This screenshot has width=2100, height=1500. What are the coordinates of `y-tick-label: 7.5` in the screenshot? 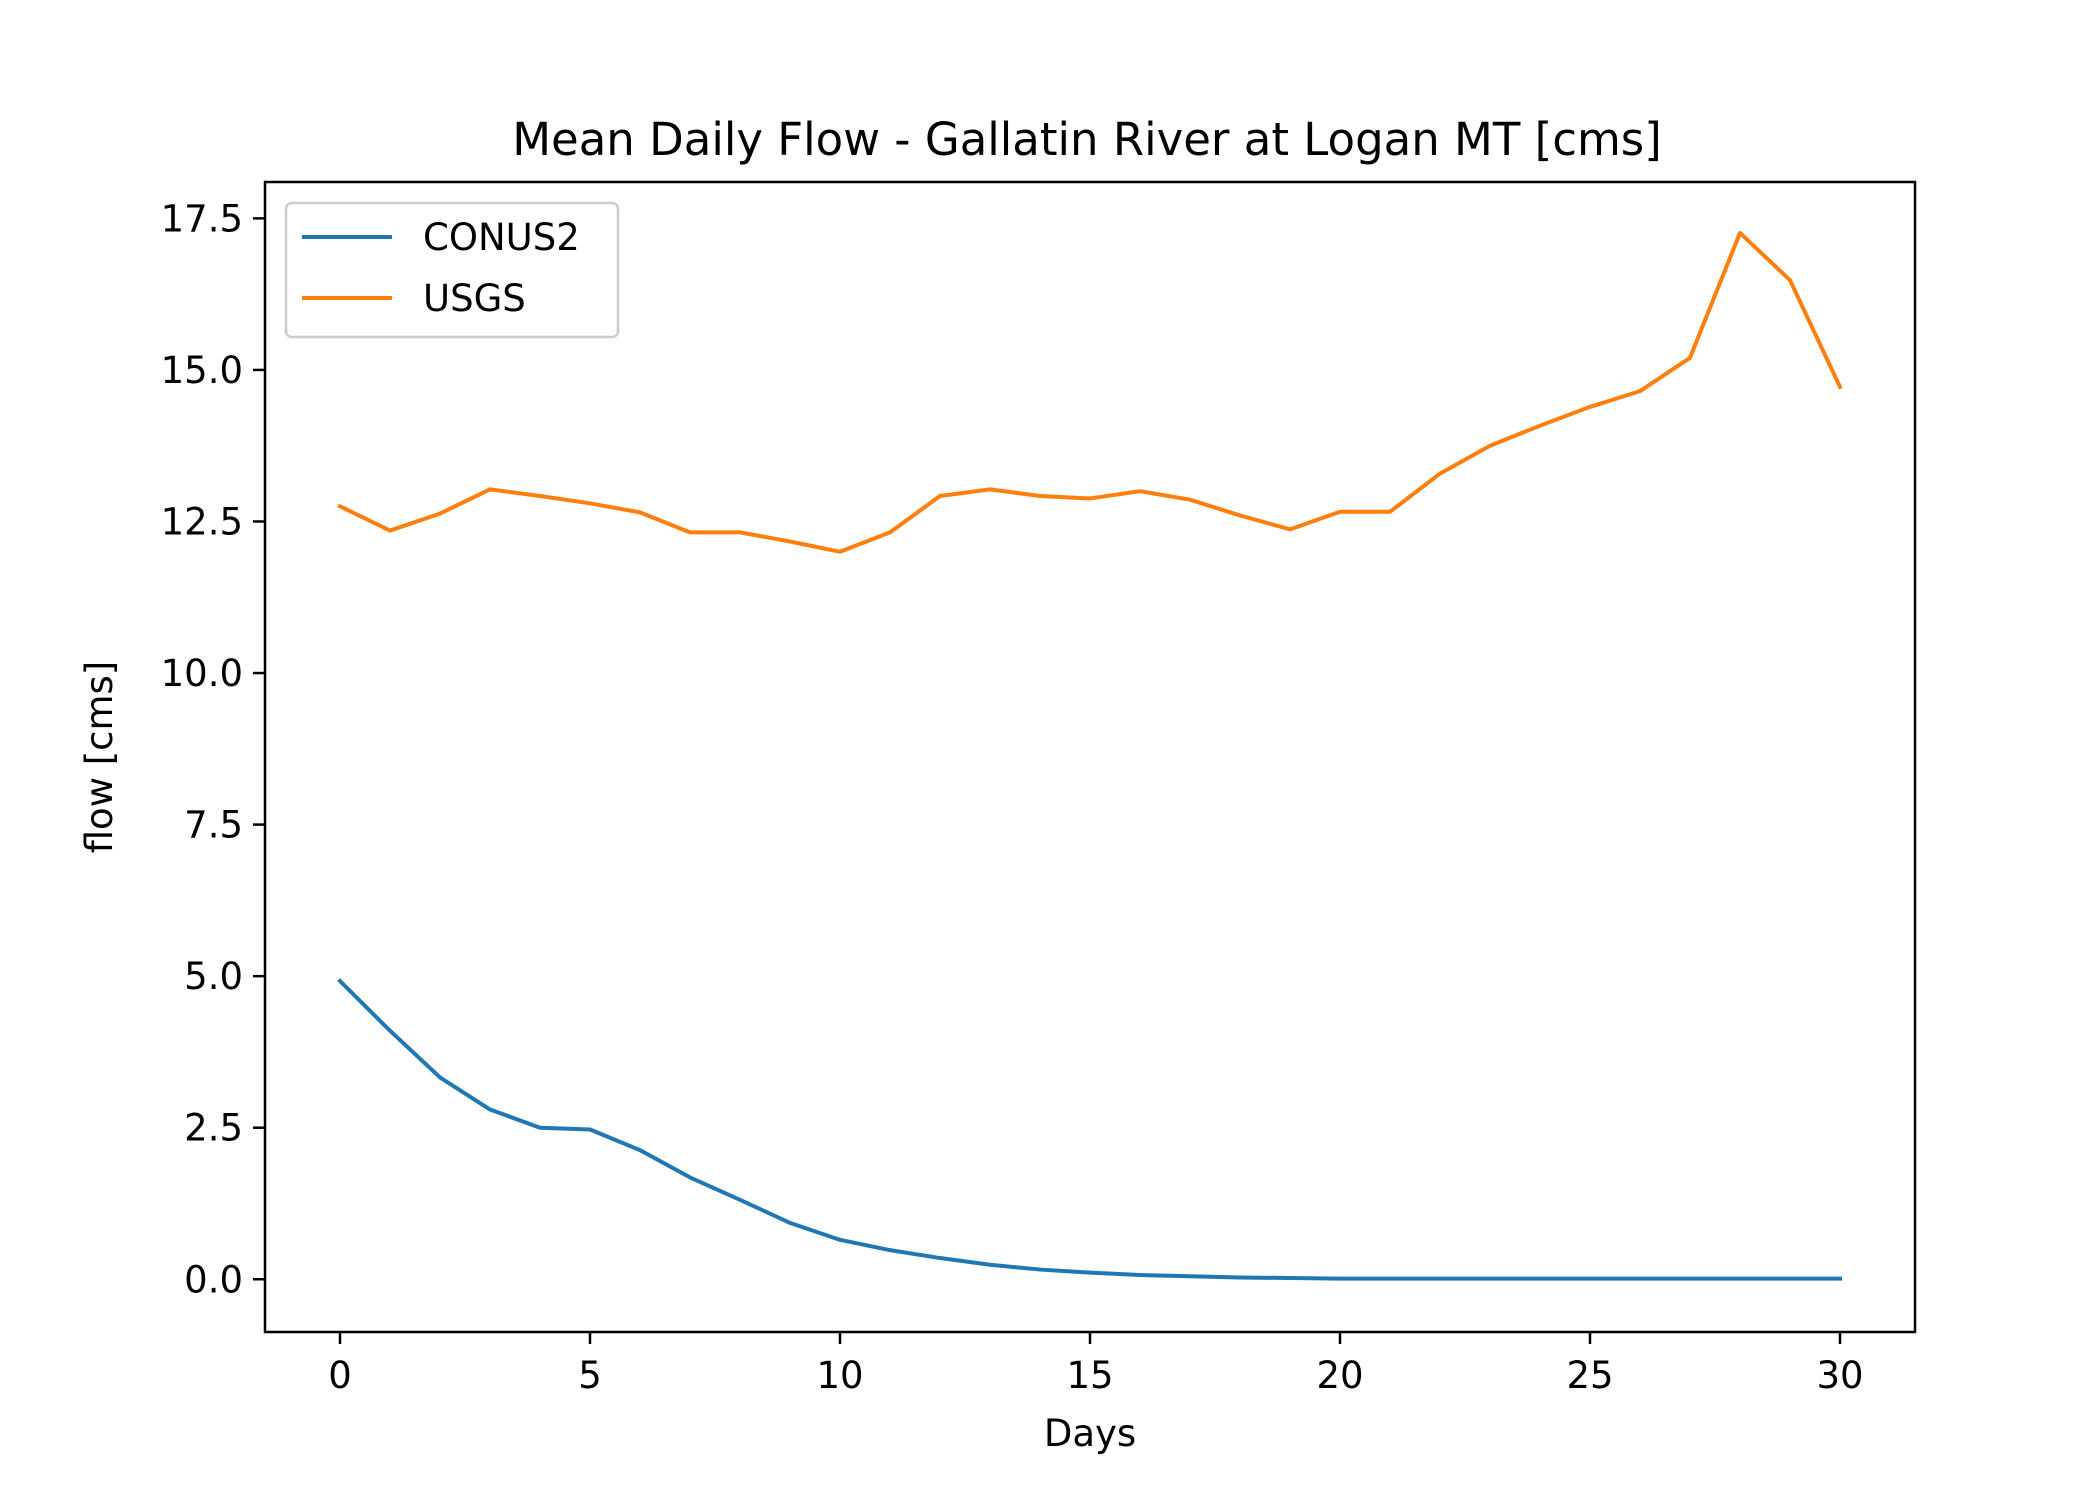 It's located at (213, 825).